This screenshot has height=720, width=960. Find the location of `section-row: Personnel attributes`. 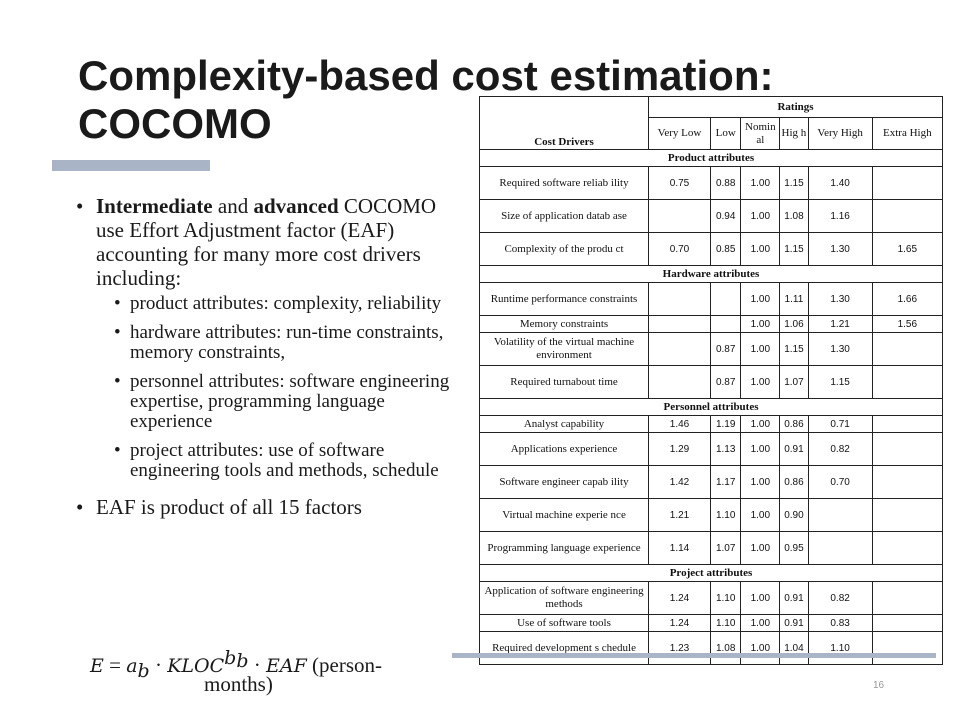

section-row: Personnel attributes is located at coordinates (711, 407).